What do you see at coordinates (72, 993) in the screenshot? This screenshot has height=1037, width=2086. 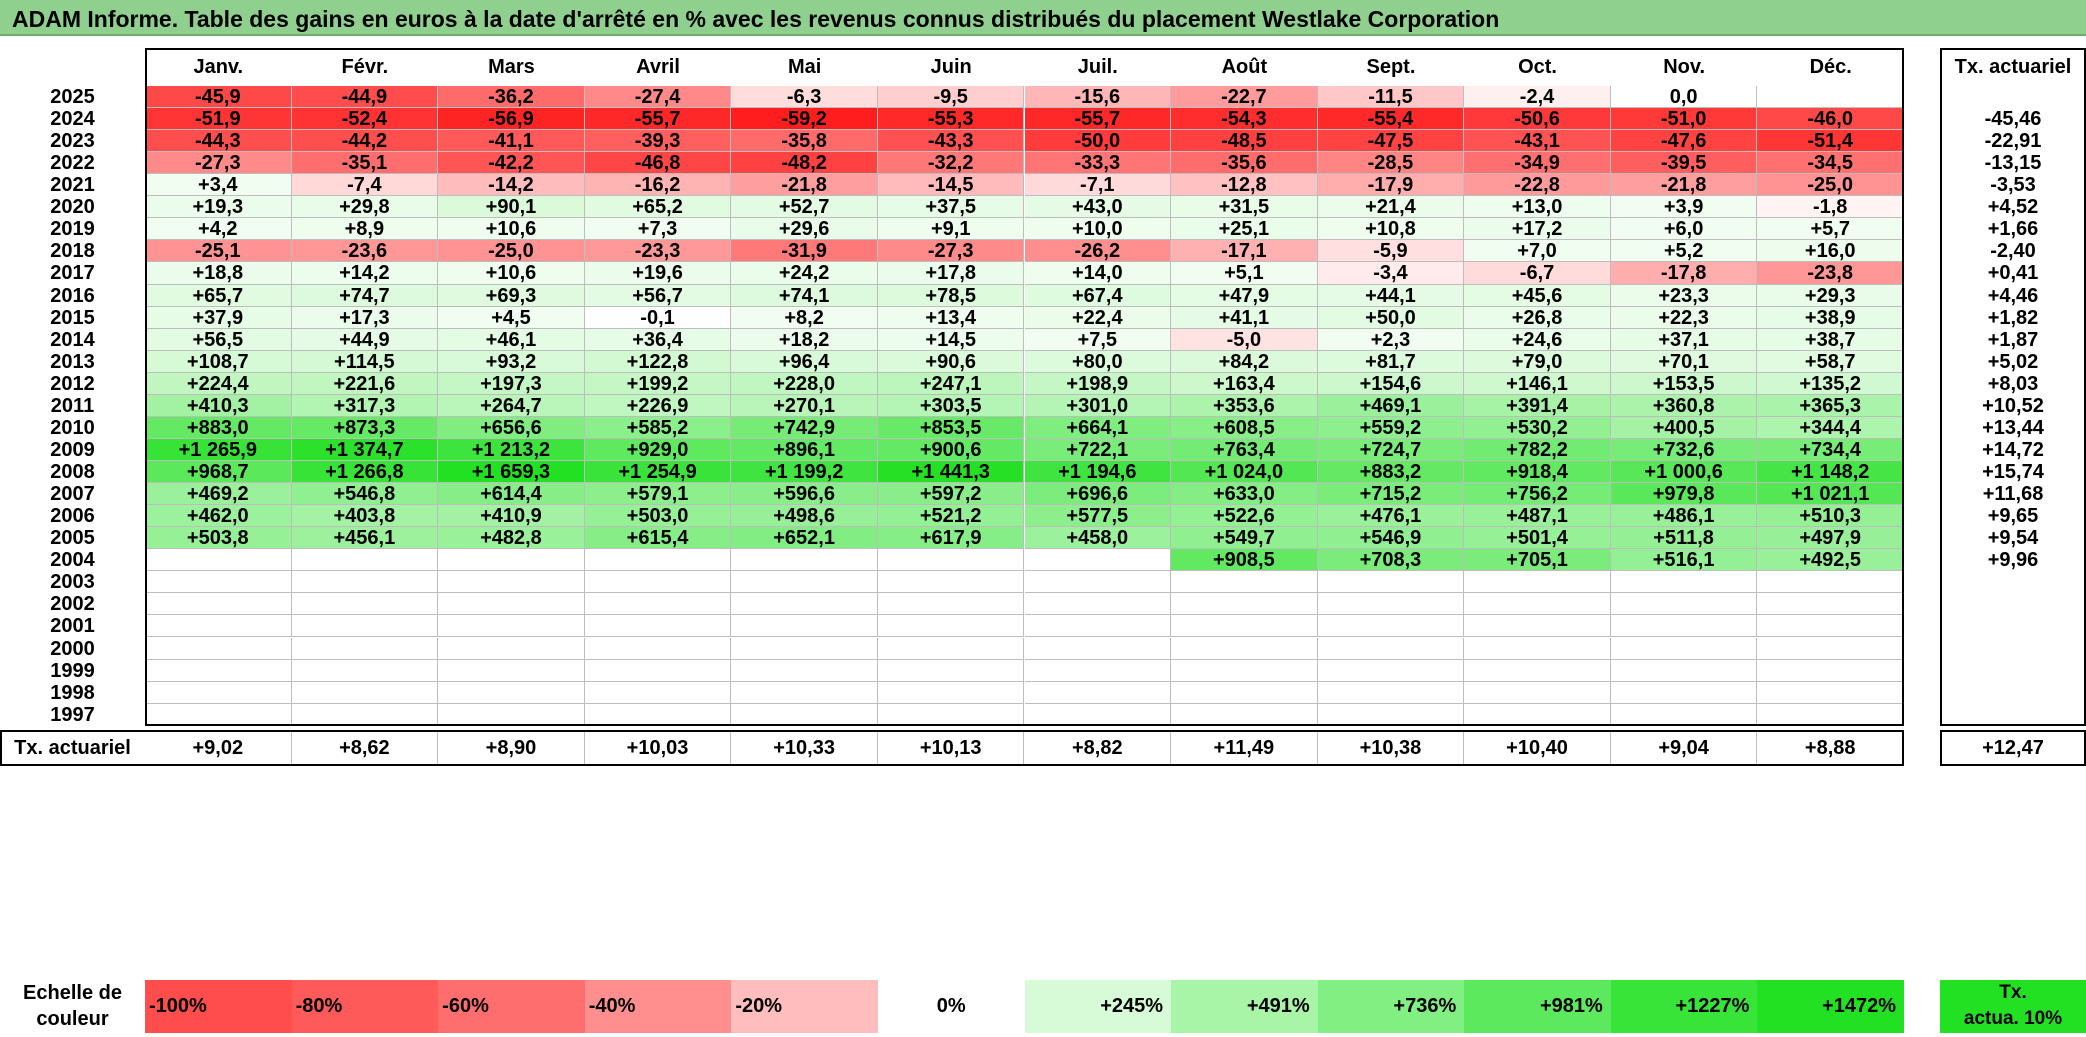 I see `scale-label-line1: Echelle de` at bounding box center [72, 993].